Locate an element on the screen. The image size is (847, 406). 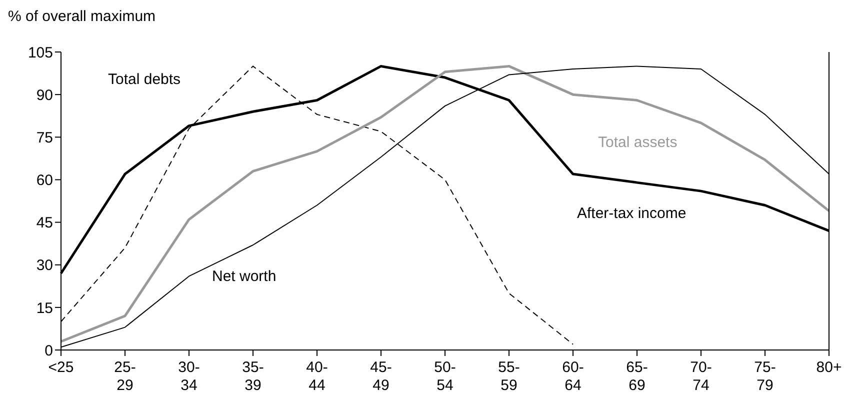
x-tick-label: 60-64 is located at coordinates (573, 376).